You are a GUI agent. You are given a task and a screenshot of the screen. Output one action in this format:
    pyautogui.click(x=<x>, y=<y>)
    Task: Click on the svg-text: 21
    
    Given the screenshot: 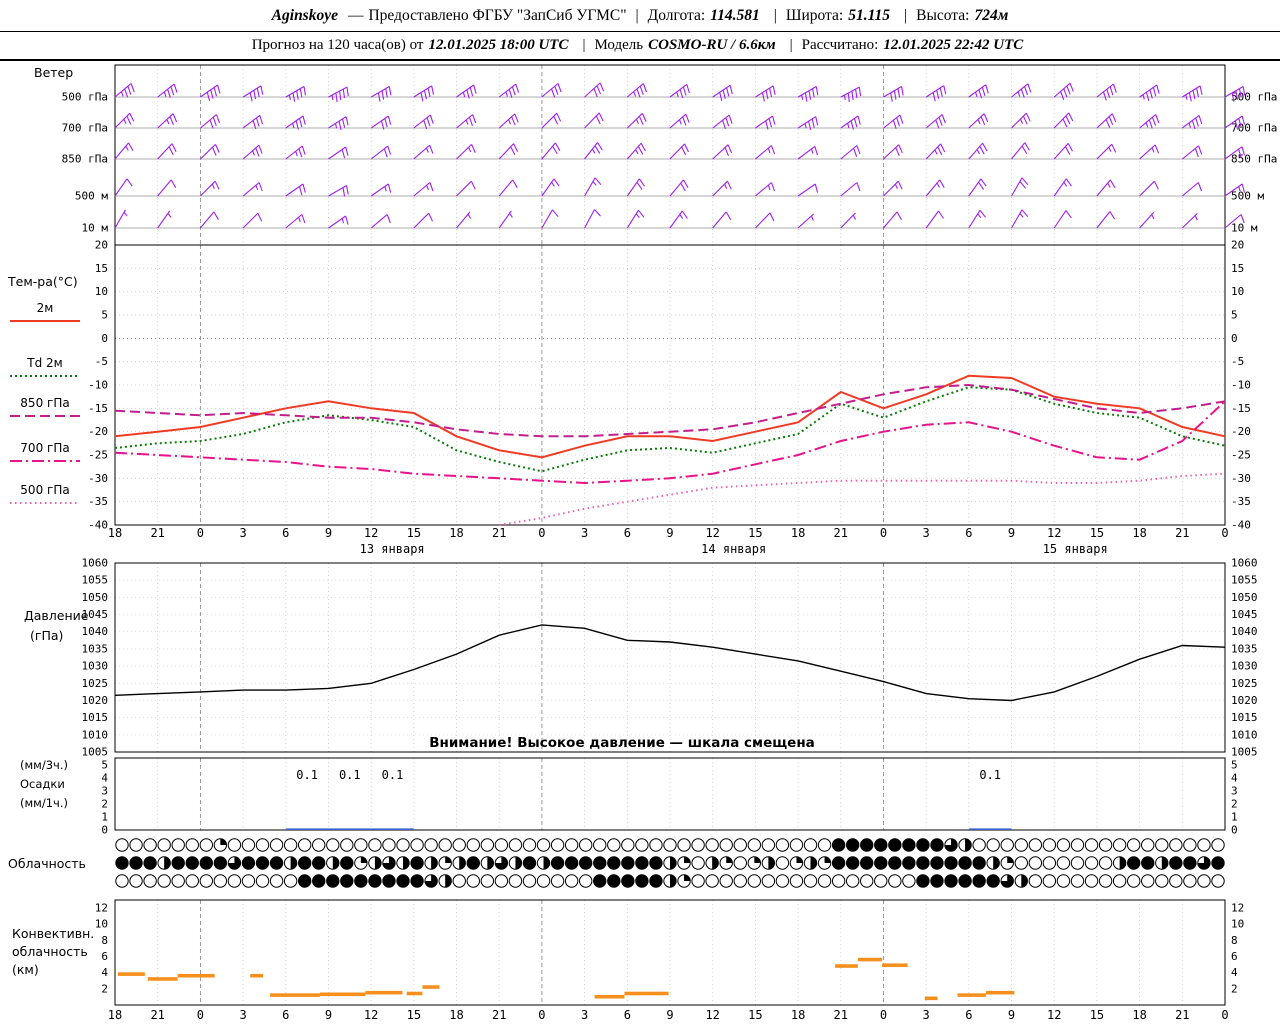 What is the action you would take?
    pyautogui.click(x=841, y=533)
    